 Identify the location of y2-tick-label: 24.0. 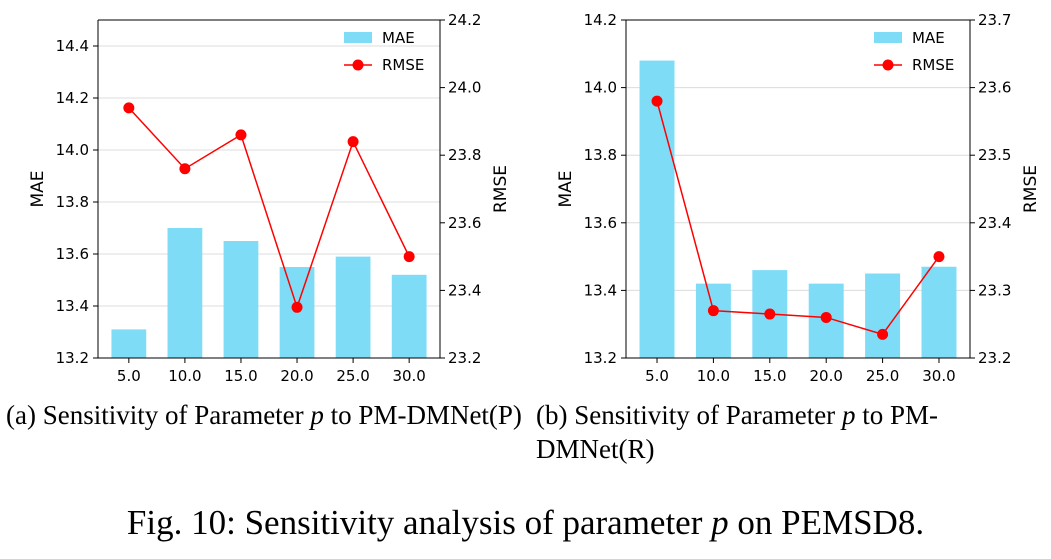
(464, 88).